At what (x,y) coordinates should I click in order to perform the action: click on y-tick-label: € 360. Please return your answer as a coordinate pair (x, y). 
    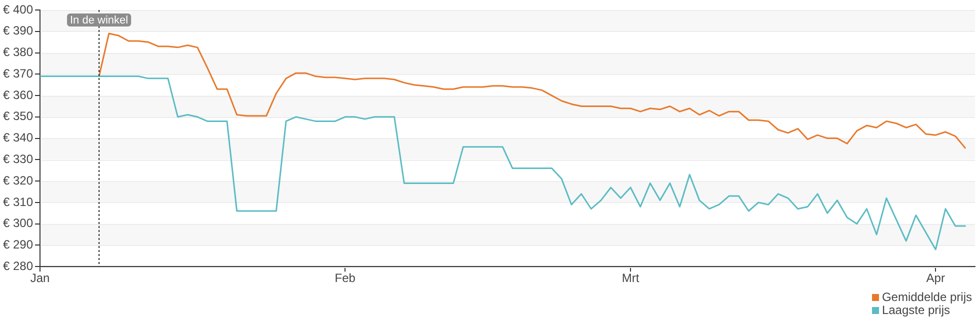
    Looking at the image, I should click on (18, 95).